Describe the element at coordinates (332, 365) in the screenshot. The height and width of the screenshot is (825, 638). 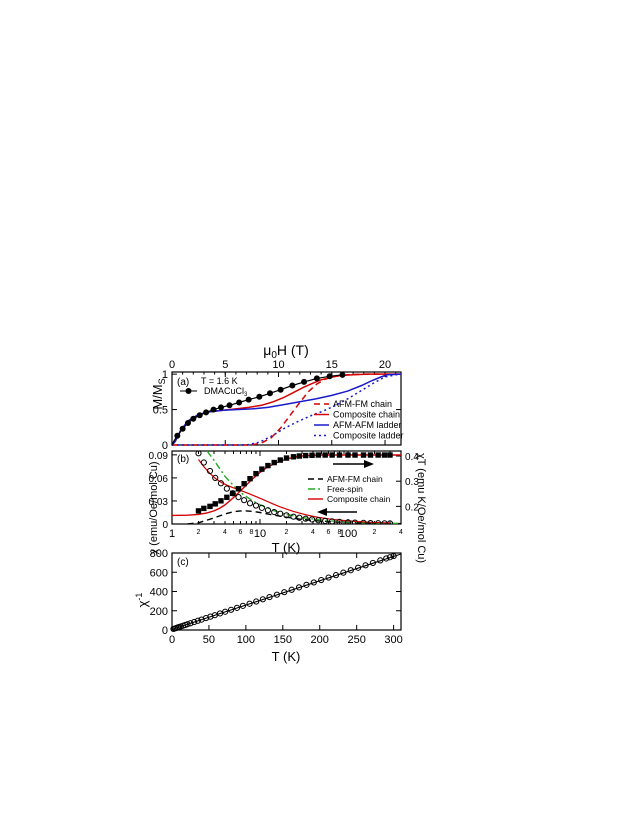
I see `panel-a-x-tick-label: 15` at that location.